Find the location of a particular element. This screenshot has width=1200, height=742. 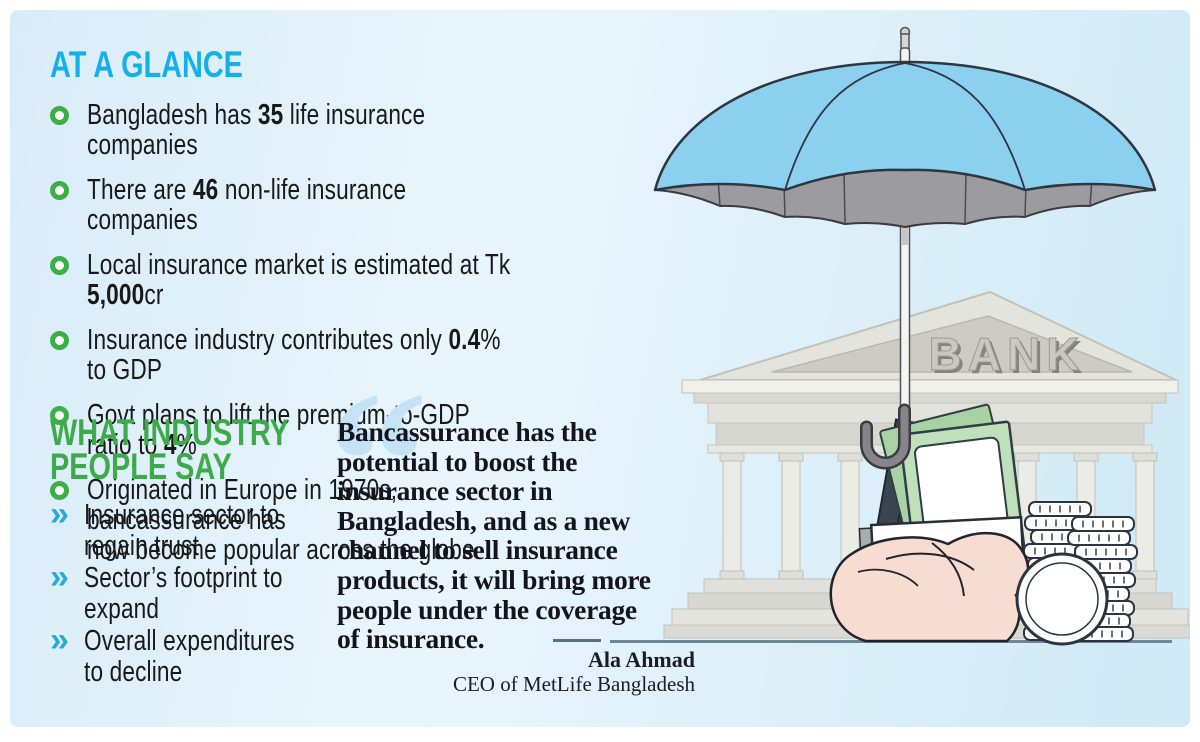

bank-sign: BANK is located at coordinates (1007, 354).